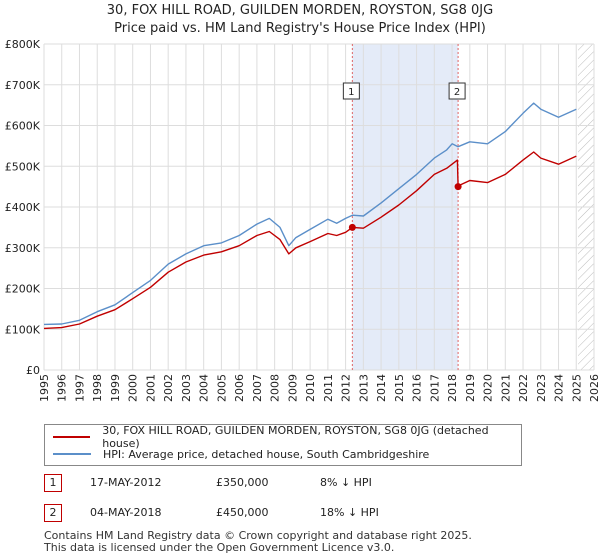 This screenshot has height=560, width=600. Describe the element at coordinates (257, 388) in the screenshot. I see `x-tick-label: 2007` at that location.